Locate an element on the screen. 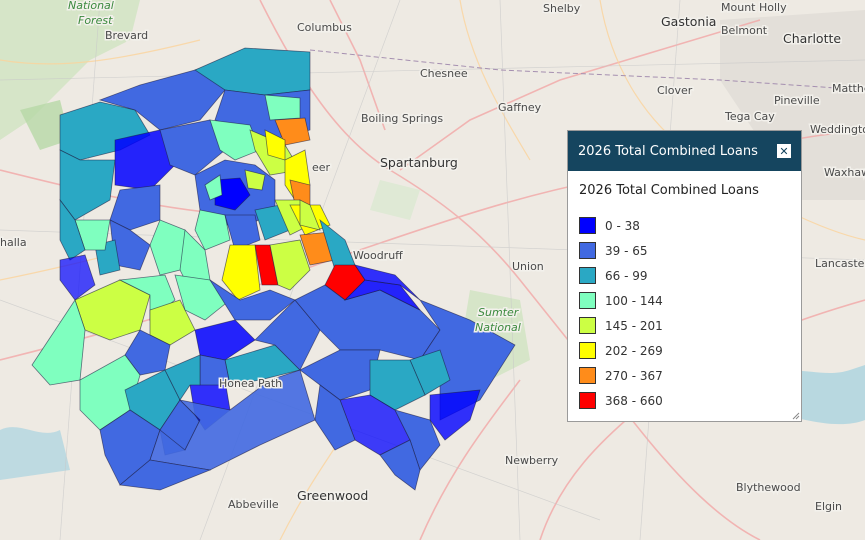 This screenshot has width=865, height=540. svg-text: Abbeville is located at coordinates (253, 504).